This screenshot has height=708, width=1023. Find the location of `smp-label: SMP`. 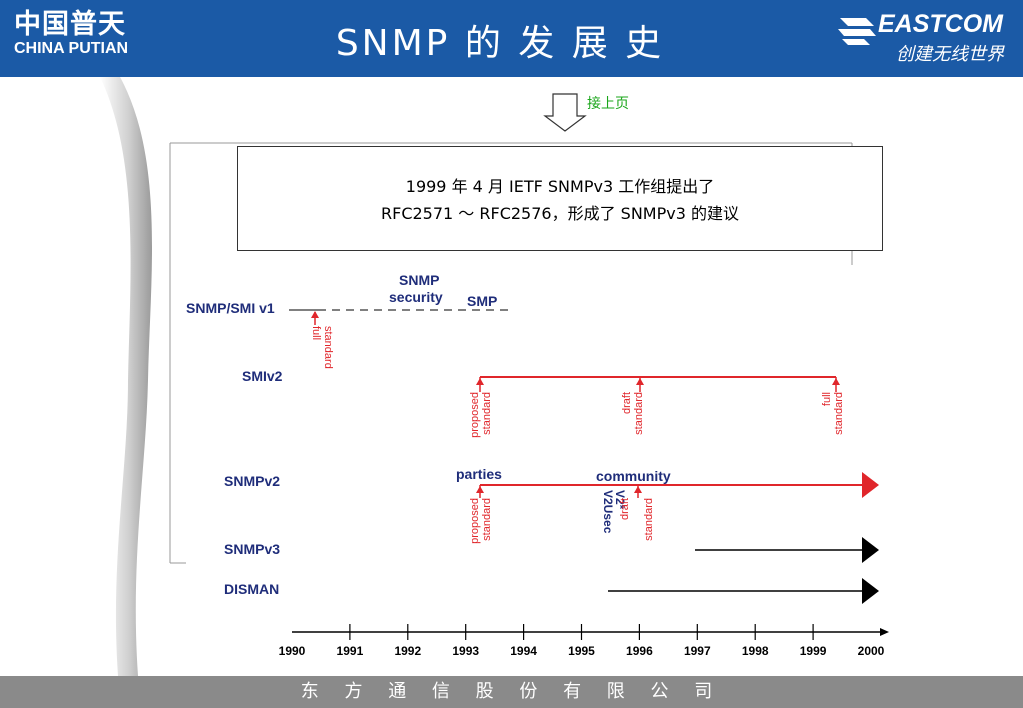

smp-label: SMP is located at coordinates (482, 301).